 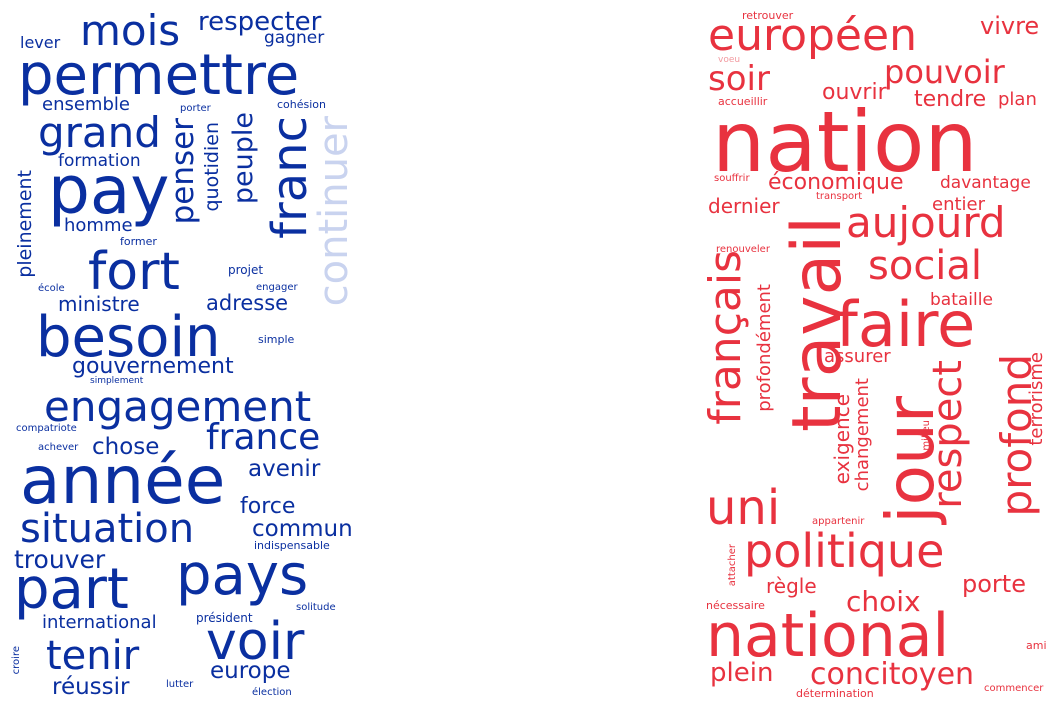 What do you see at coordinates (744, 206) in the screenshot?
I see `word: dernier` at bounding box center [744, 206].